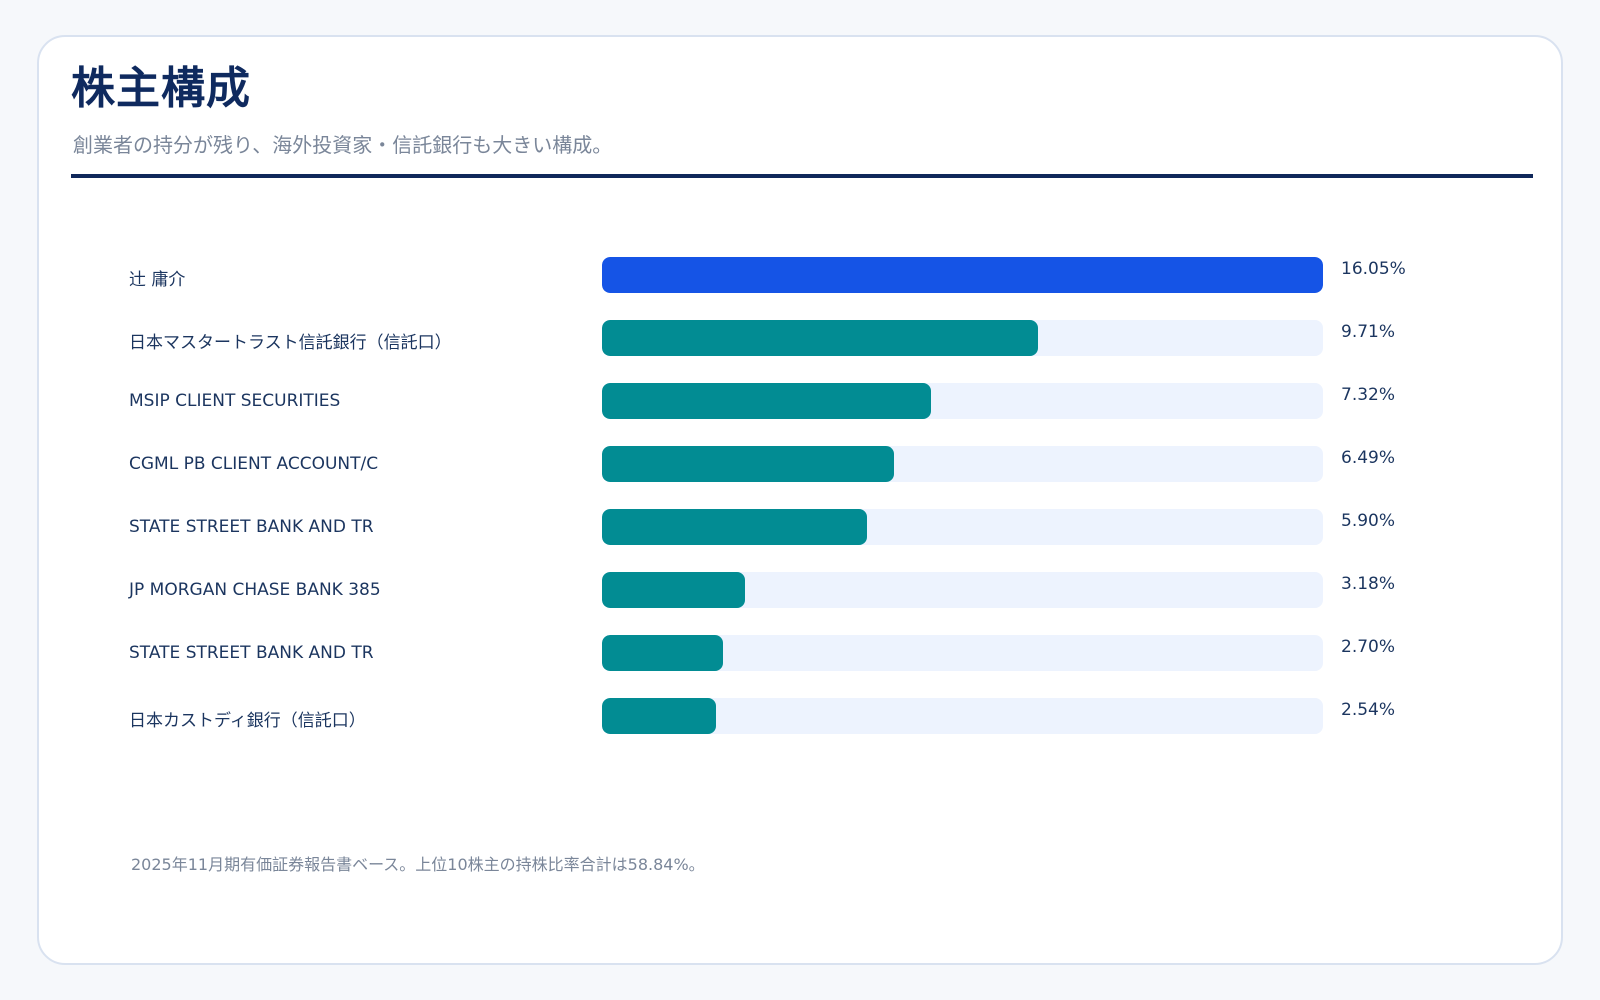 This screenshot has width=1600, height=1000. What do you see at coordinates (1368, 710) in the screenshot?
I see `bar-value-label: 2.54%` at bounding box center [1368, 710].